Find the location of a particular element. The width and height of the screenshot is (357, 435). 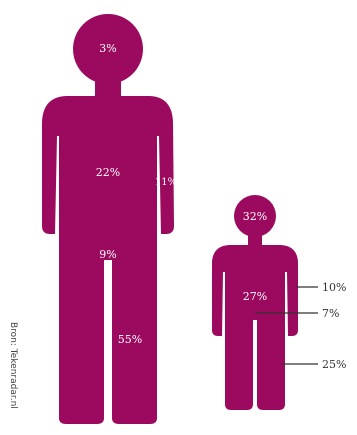

child-pelvis-pct: 7% is located at coordinates (330, 313).